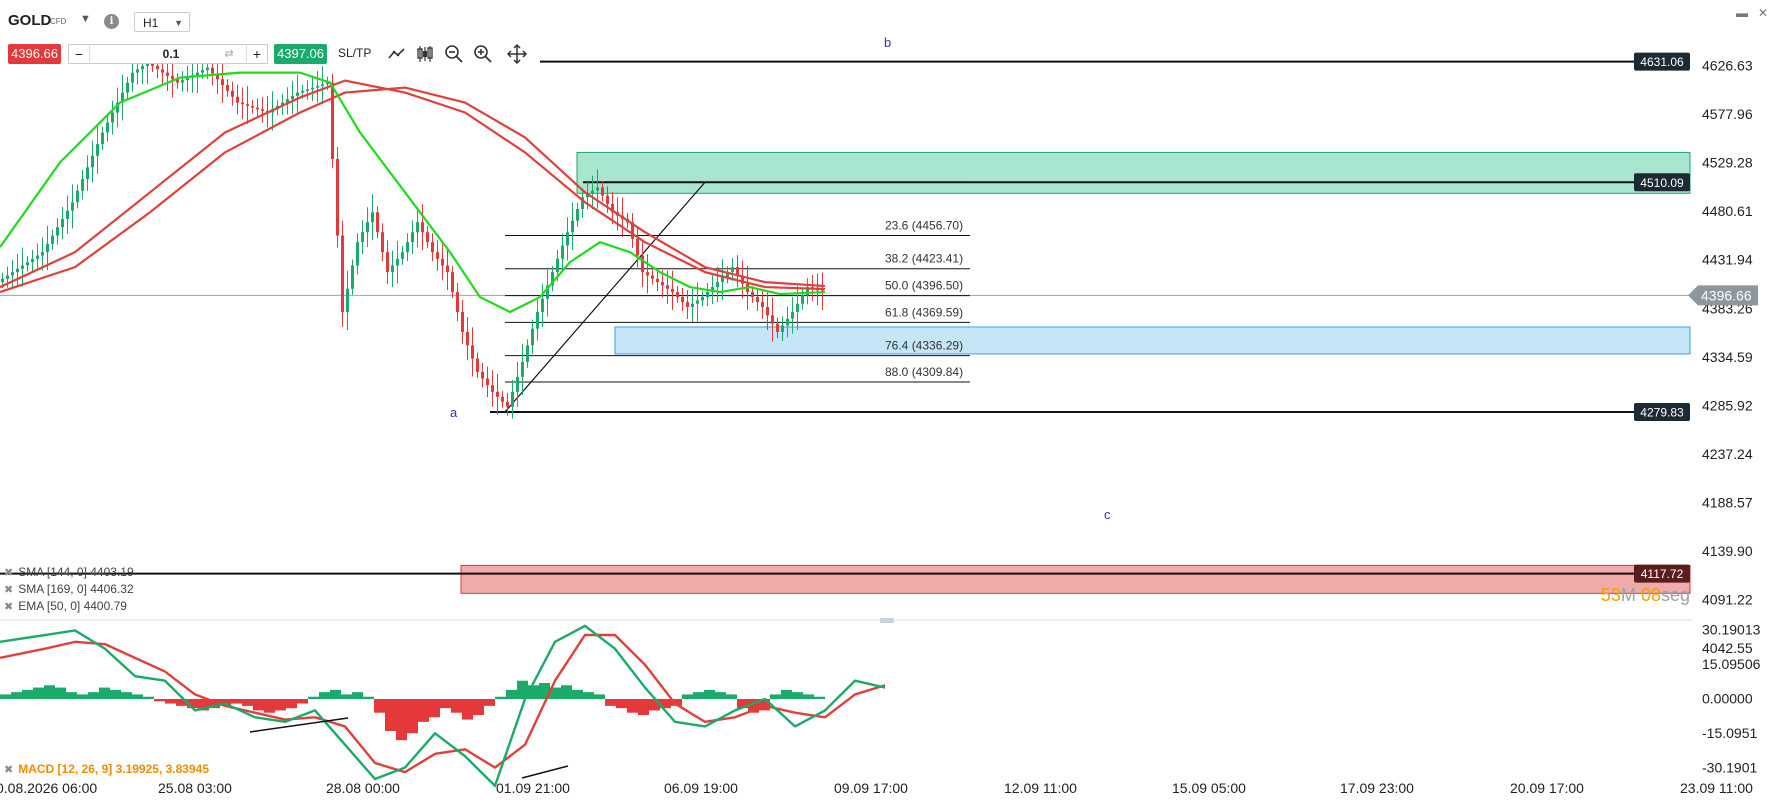 Image resolution: width=1776 pixels, height=800 pixels. Describe the element at coordinates (69, 589) in the screenshot. I see `sma169-legend: ✖ SMA [169, 0] 4406.32` at that location.